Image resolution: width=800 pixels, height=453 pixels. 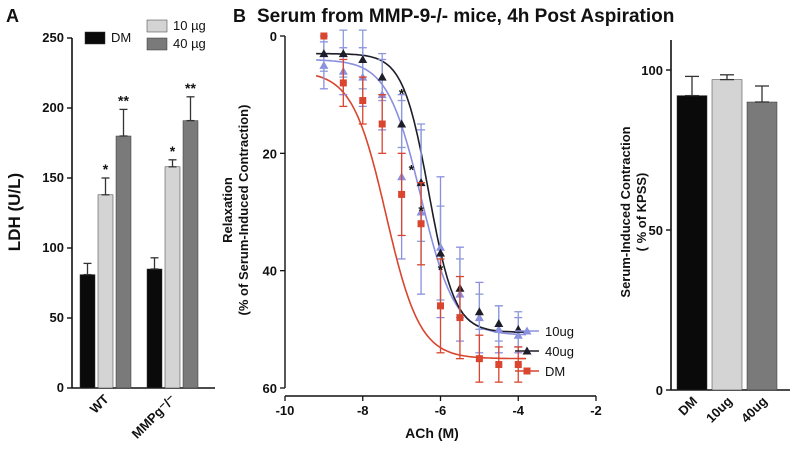 I want to click on relax-y-tick-label: 60, so click(x=270, y=388).